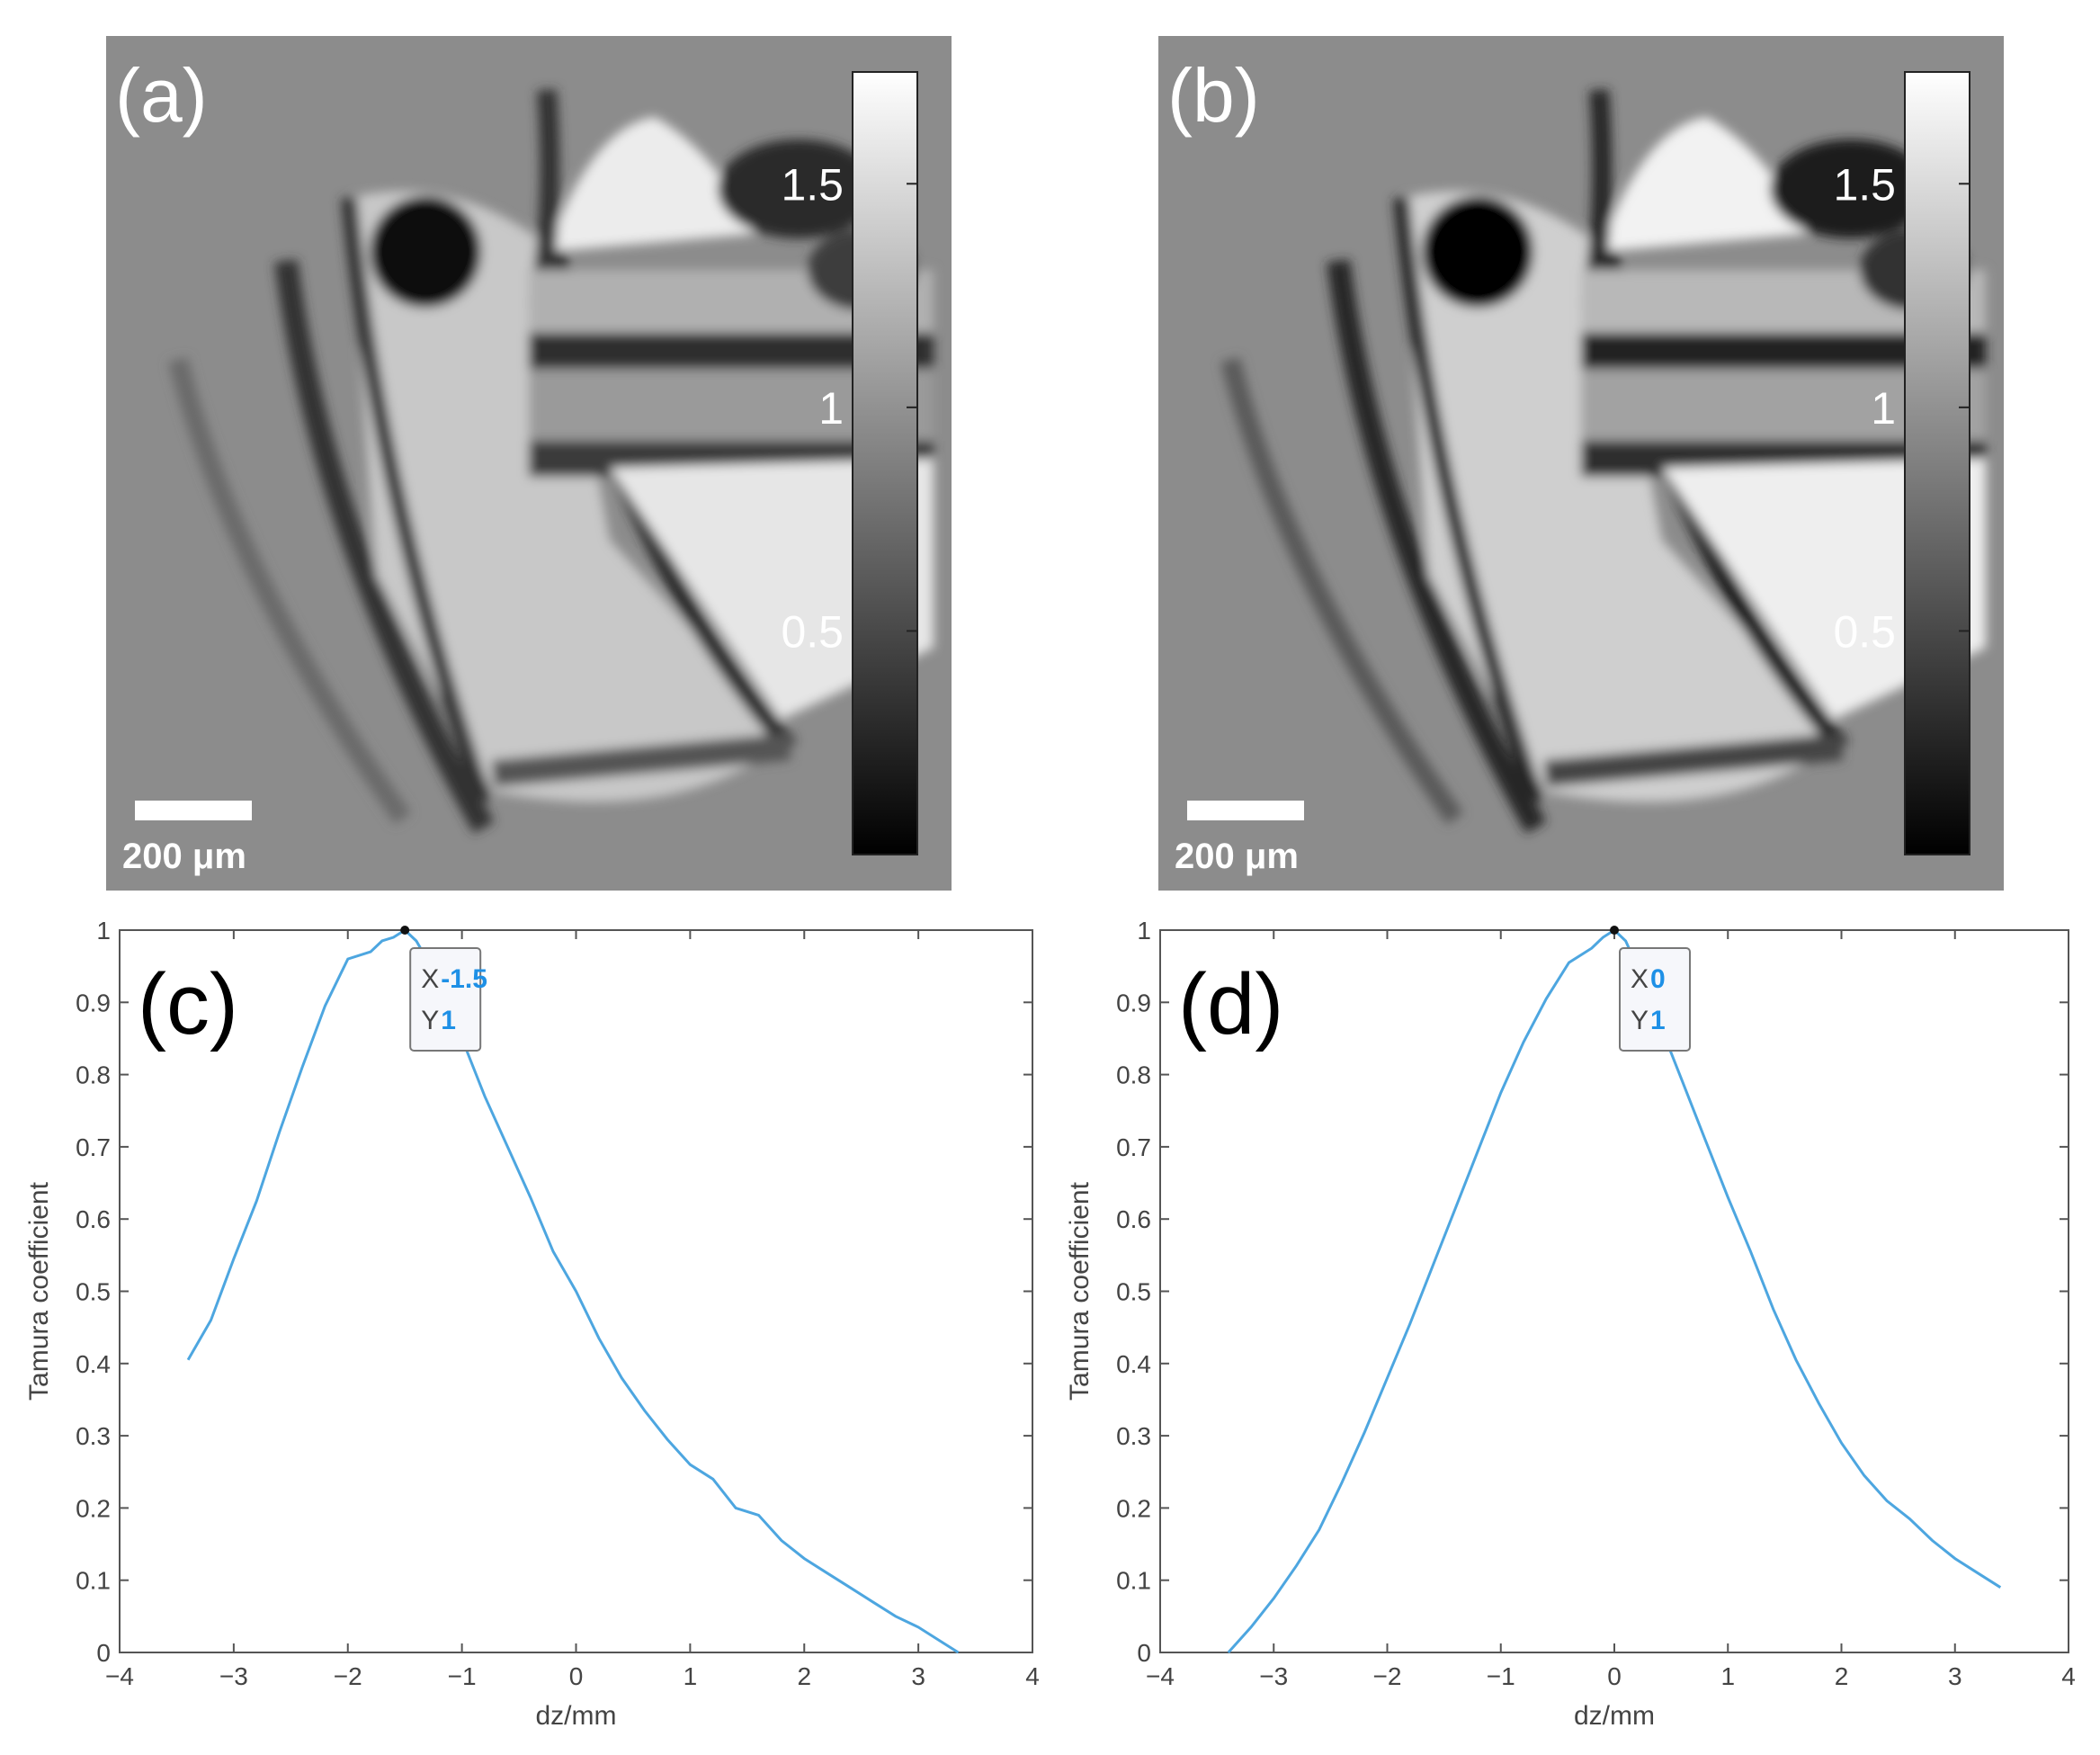 This screenshot has height=1755, width=2100. I want to click on datatip-y-label-d: Y, so click(1640, 1020).